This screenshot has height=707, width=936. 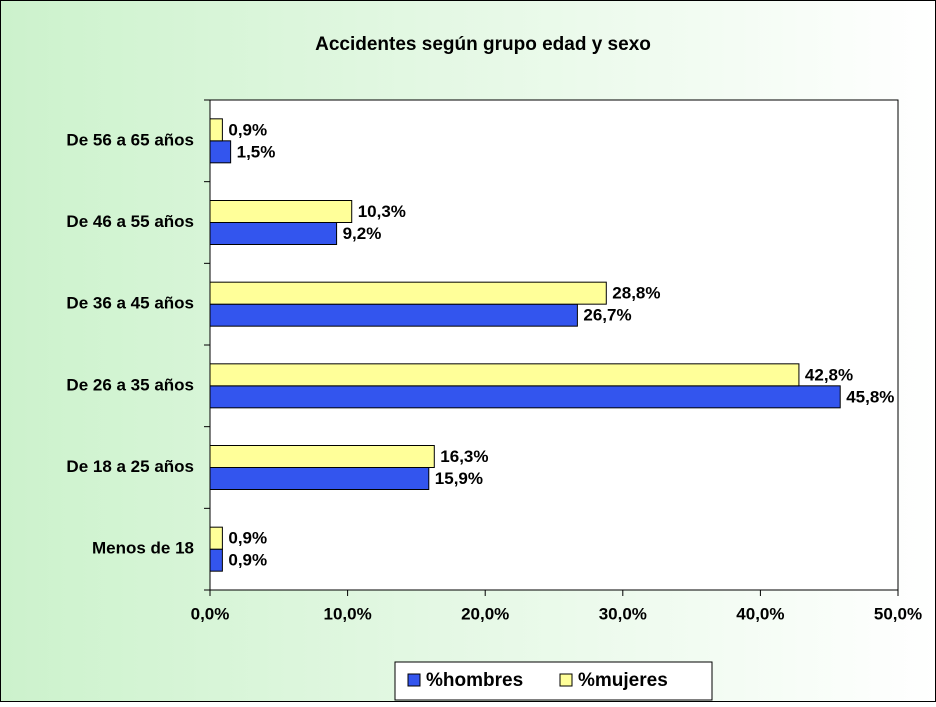 What do you see at coordinates (210, 613) in the screenshot?
I see `x-tick-label: 0,0%` at bounding box center [210, 613].